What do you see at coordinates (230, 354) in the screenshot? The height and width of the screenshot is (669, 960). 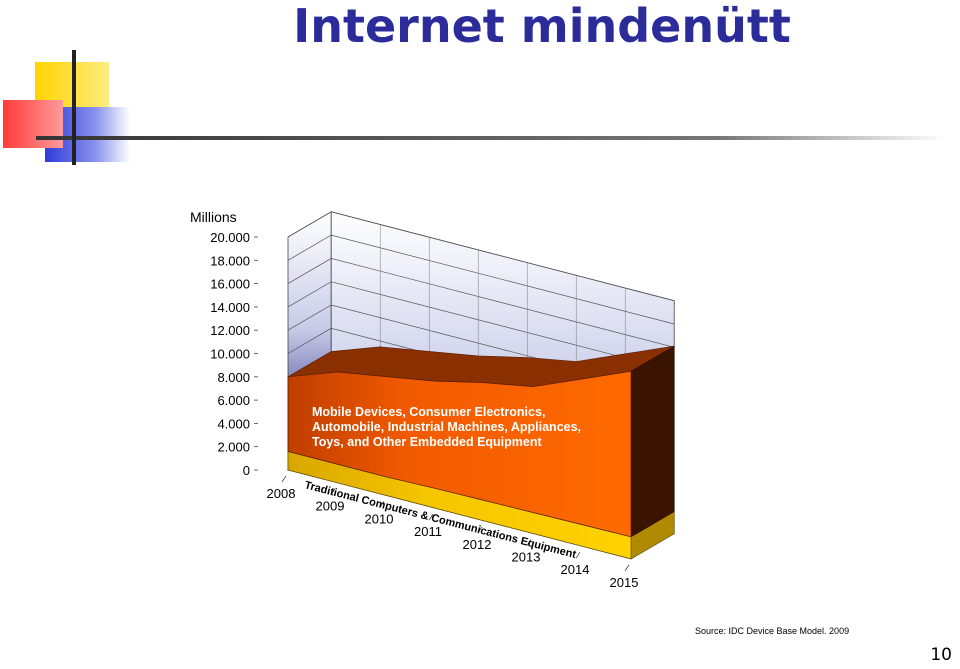 I see `y-tick-label: 10.000` at bounding box center [230, 354].